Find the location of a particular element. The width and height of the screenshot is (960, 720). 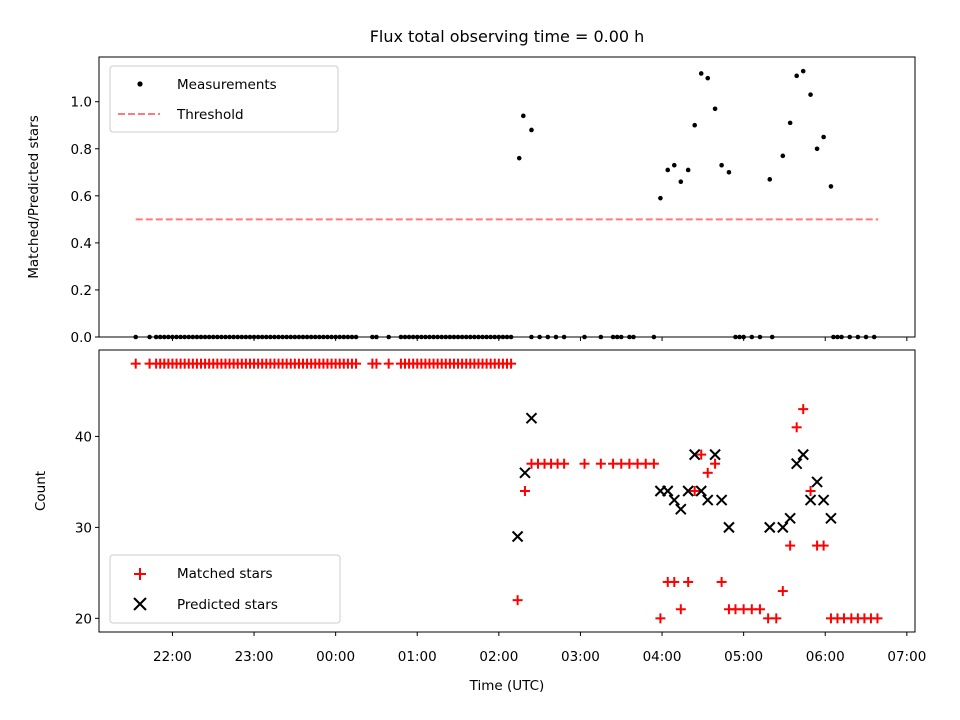

bottom-y-axis-label: Count is located at coordinates (41, 491).